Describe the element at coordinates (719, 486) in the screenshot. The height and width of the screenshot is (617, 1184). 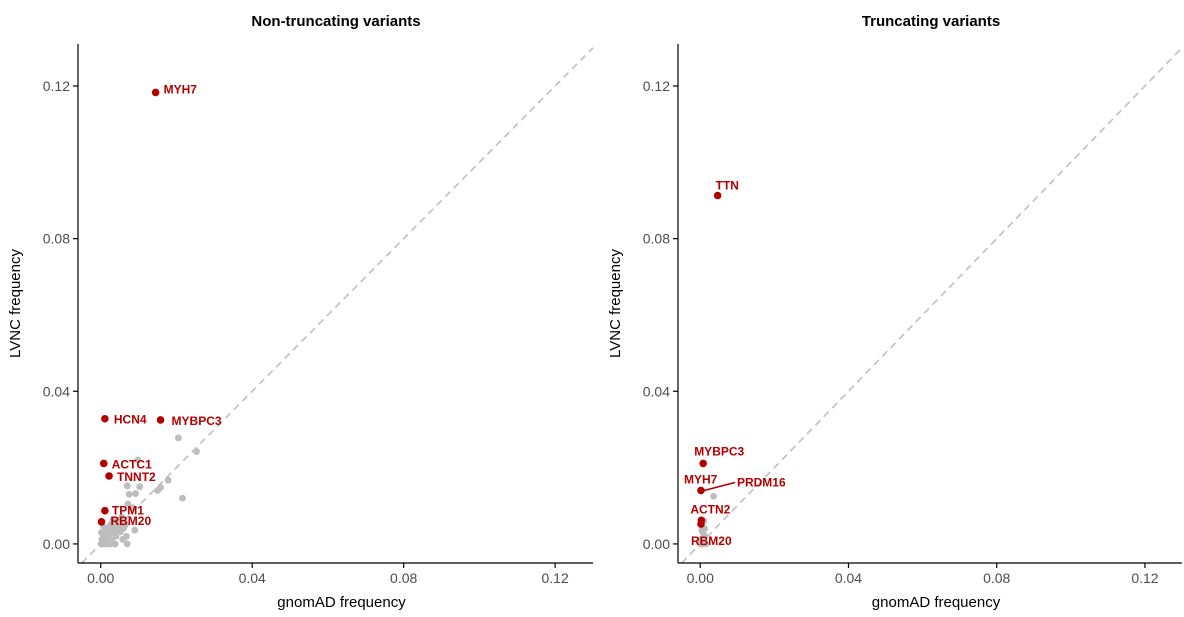
I see `label-leader-line` at that location.